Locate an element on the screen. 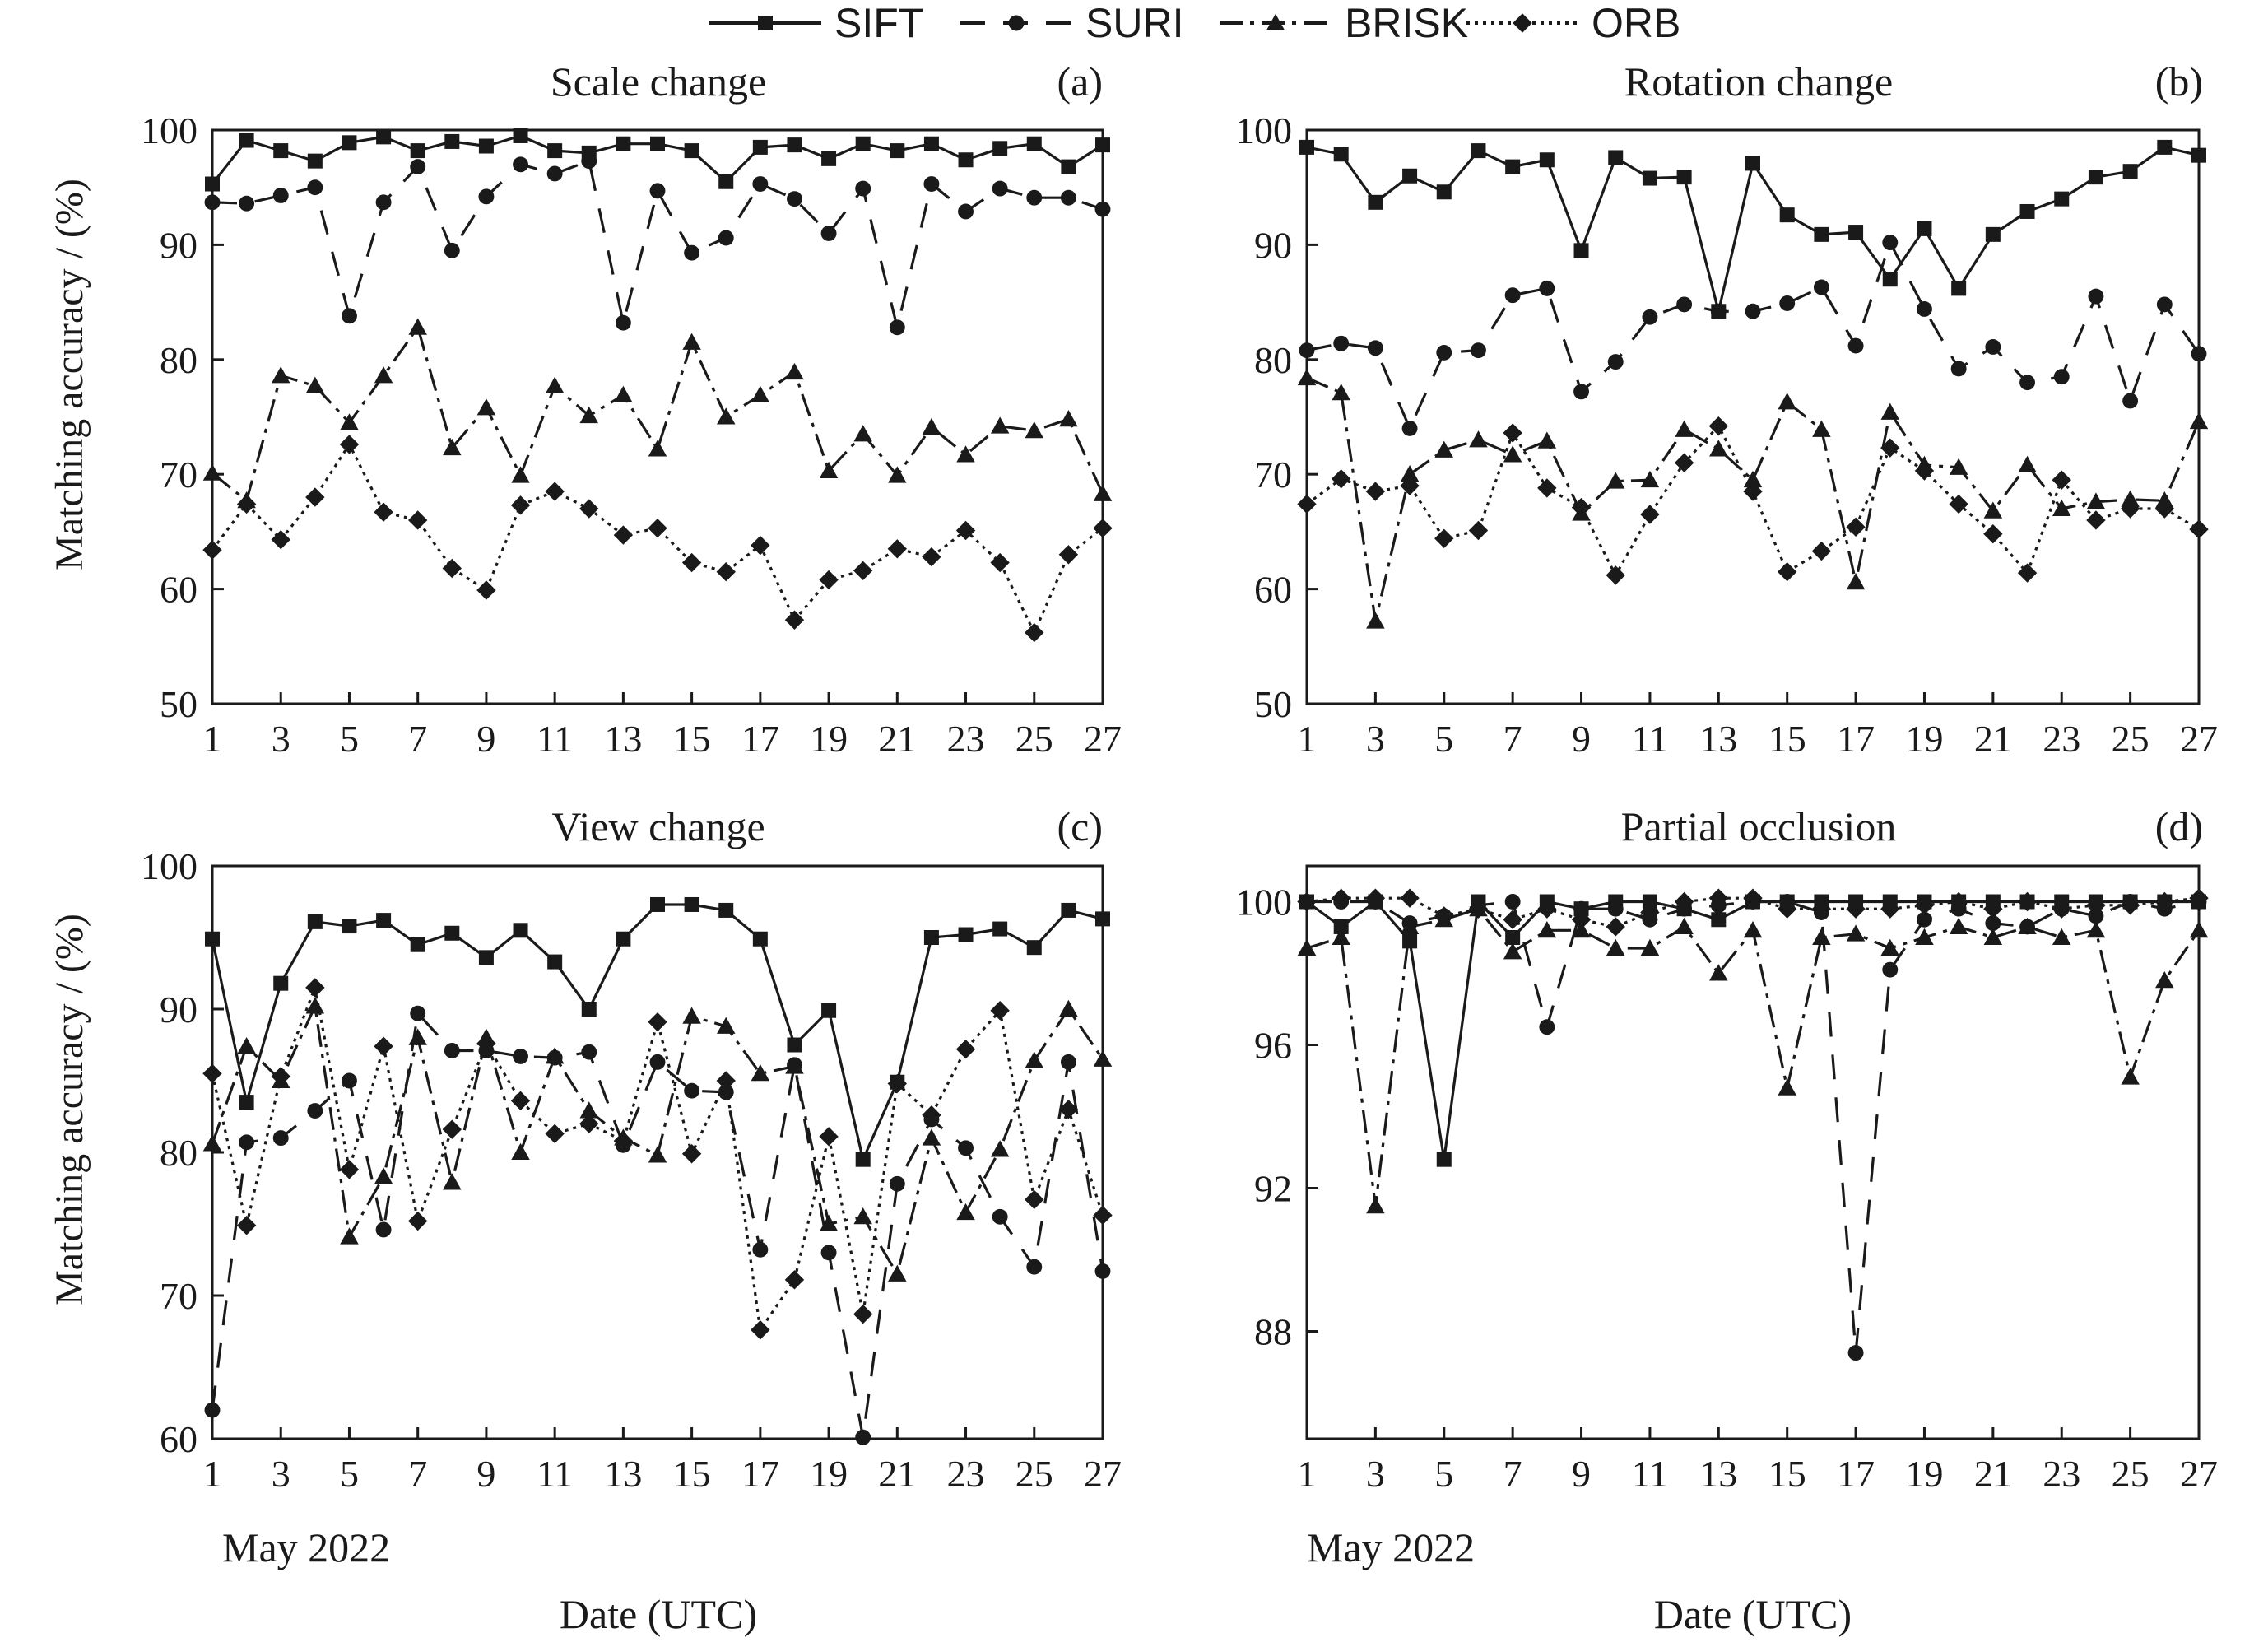 This screenshot has height=1647, width=2268. x-tick-label: 11 is located at coordinates (555, 1474).